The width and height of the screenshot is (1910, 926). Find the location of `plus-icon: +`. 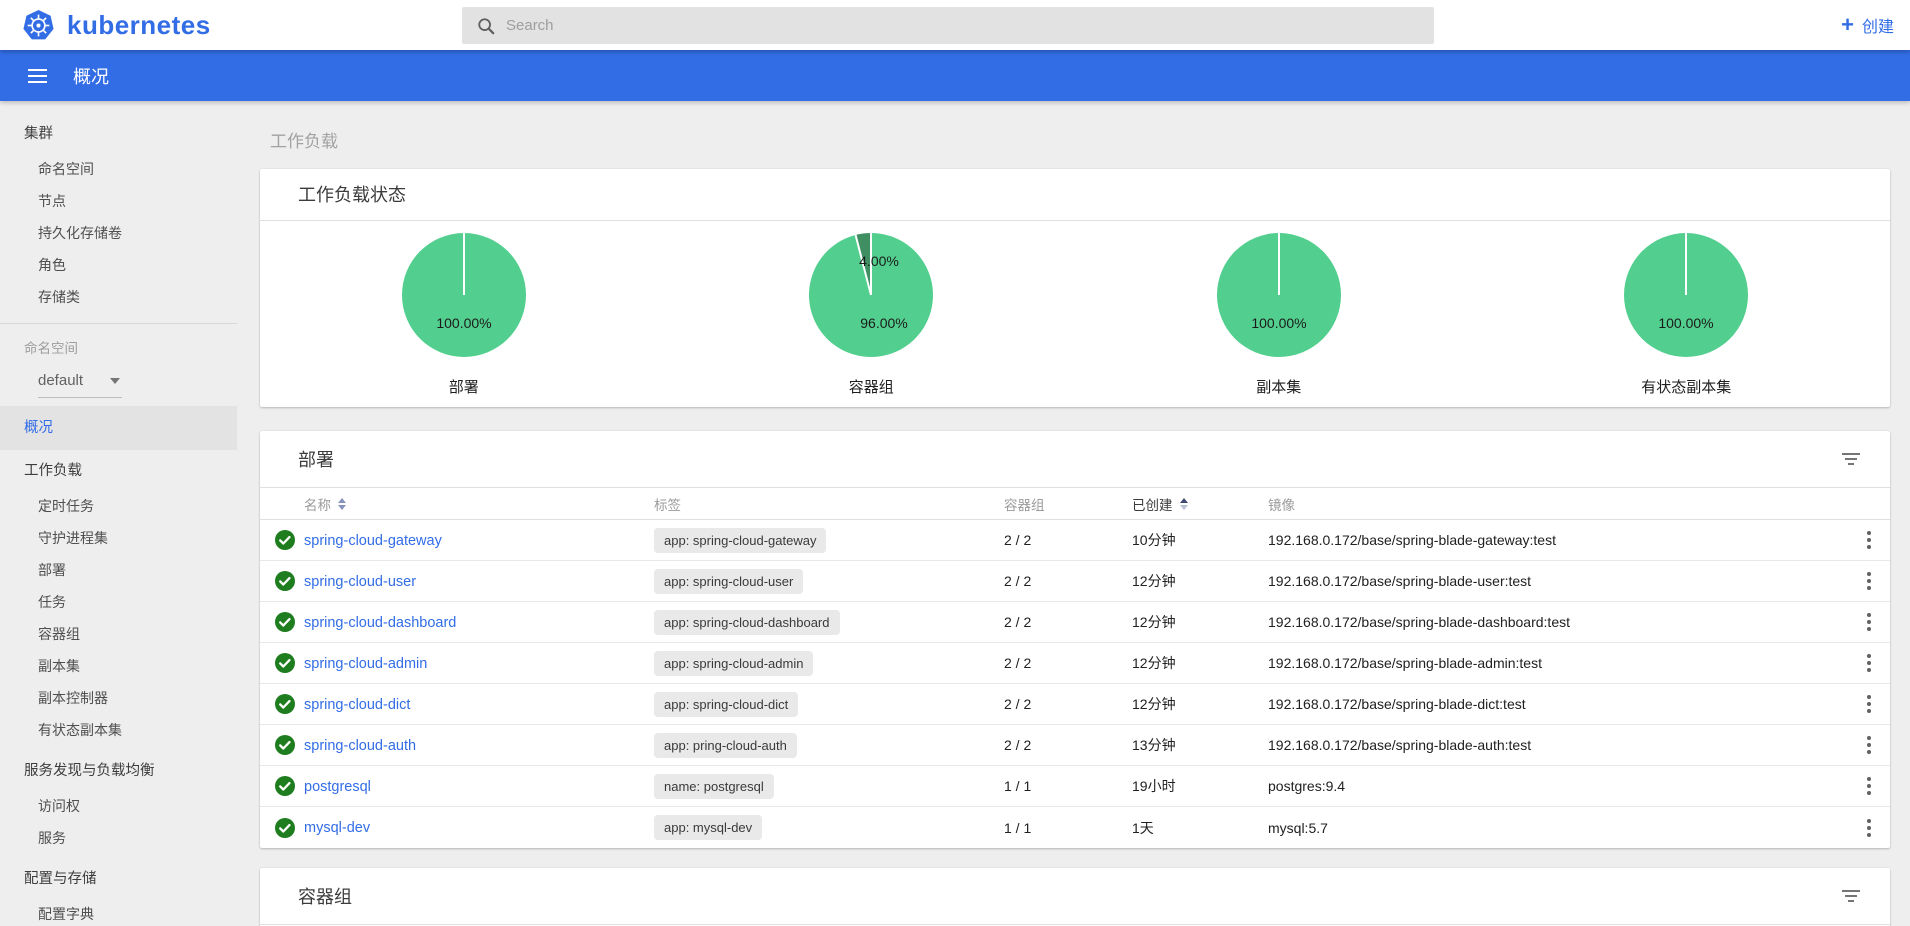

plus-icon: + is located at coordinates (1847, 24).